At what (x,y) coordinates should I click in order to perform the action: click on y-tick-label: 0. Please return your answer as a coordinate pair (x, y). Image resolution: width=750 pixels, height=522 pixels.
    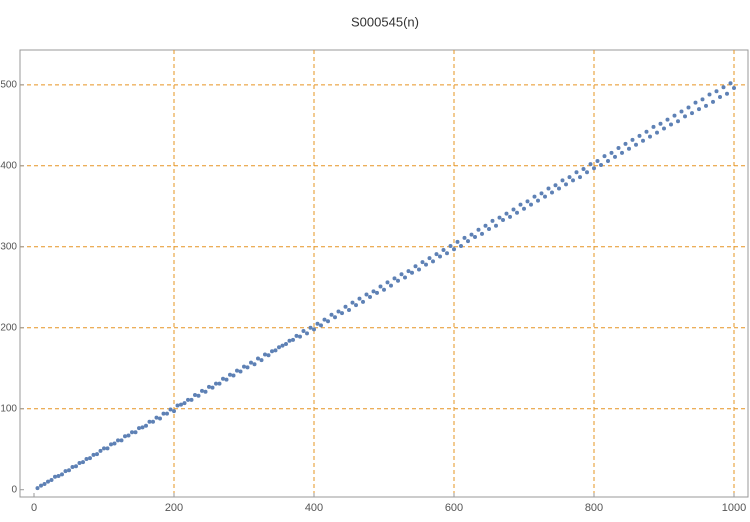
    Looking at the image, I should click on (14, 489).